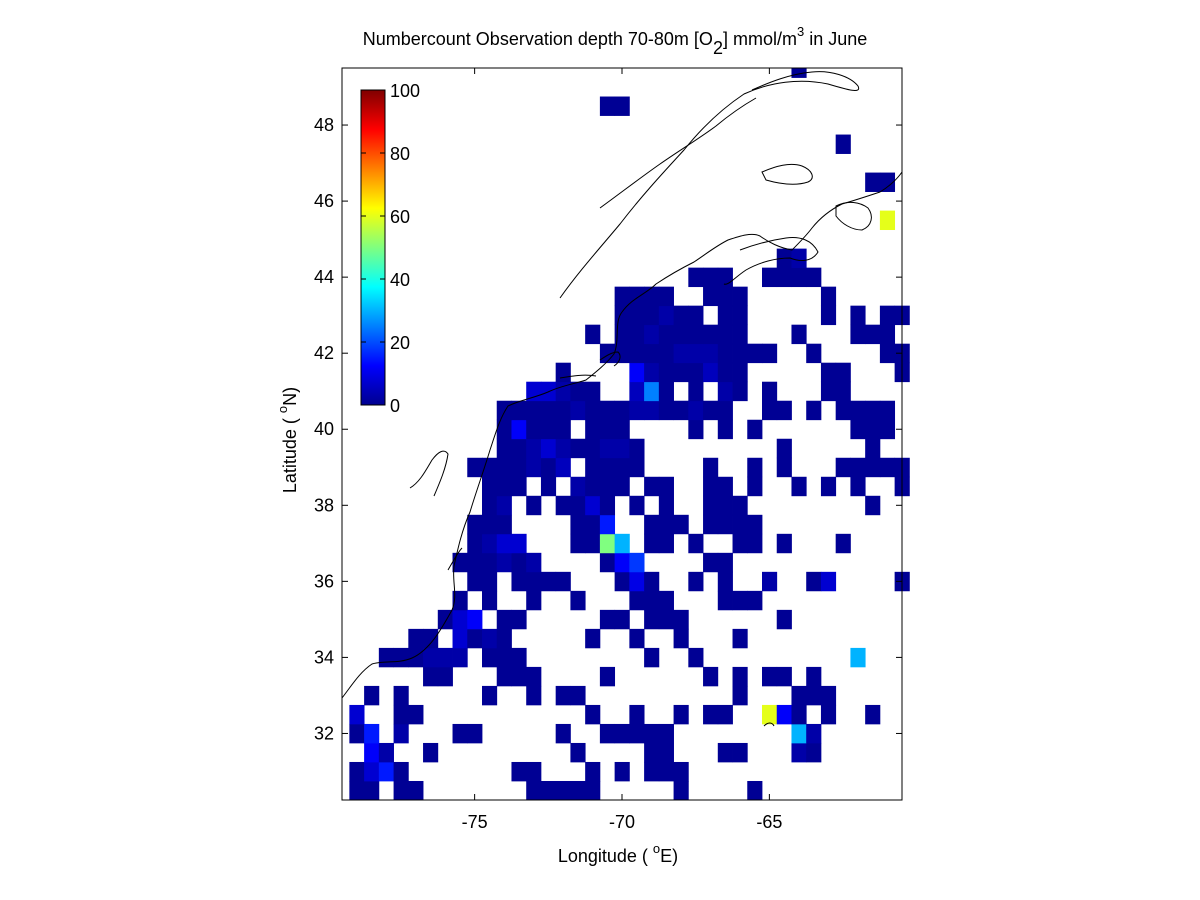  I want to click on y-tick-label: 36, so click(324, 581).